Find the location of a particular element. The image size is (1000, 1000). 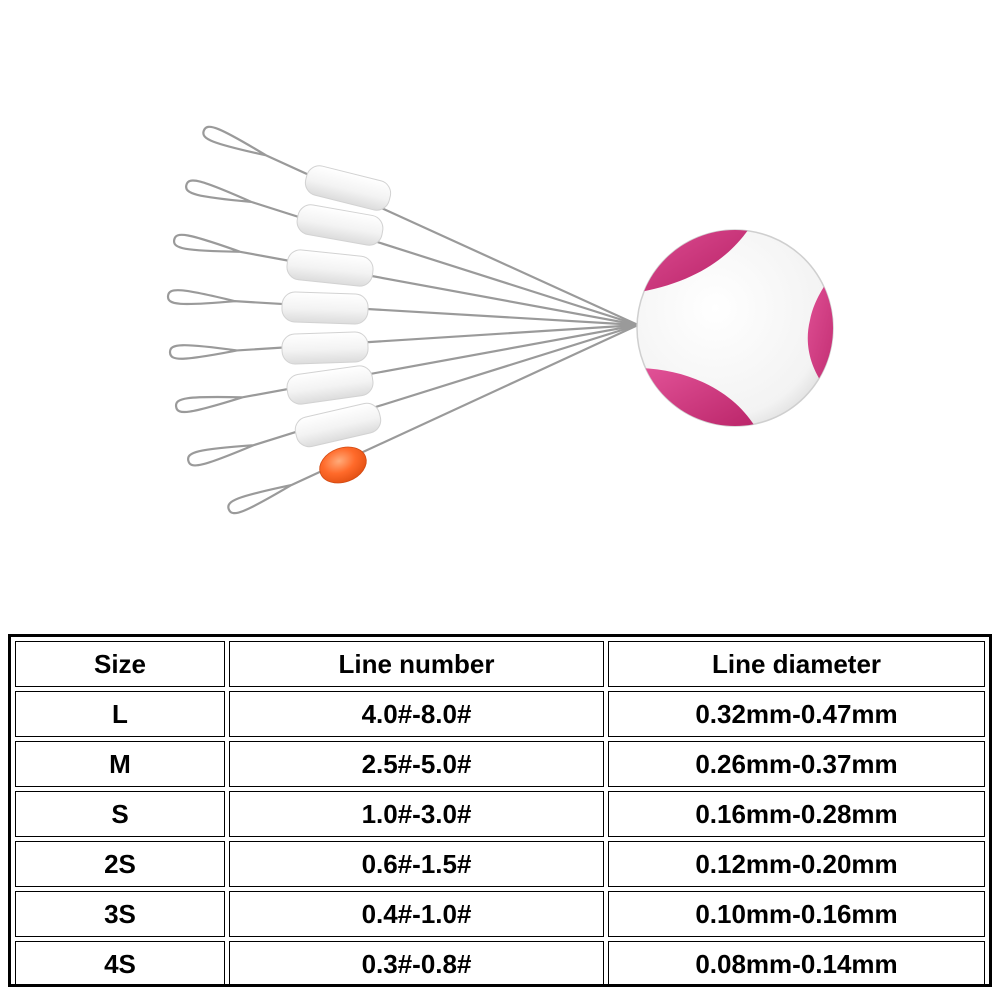

cell-line-diameter: 0.32mm-0.47mm is located at coordinates (796, 714).